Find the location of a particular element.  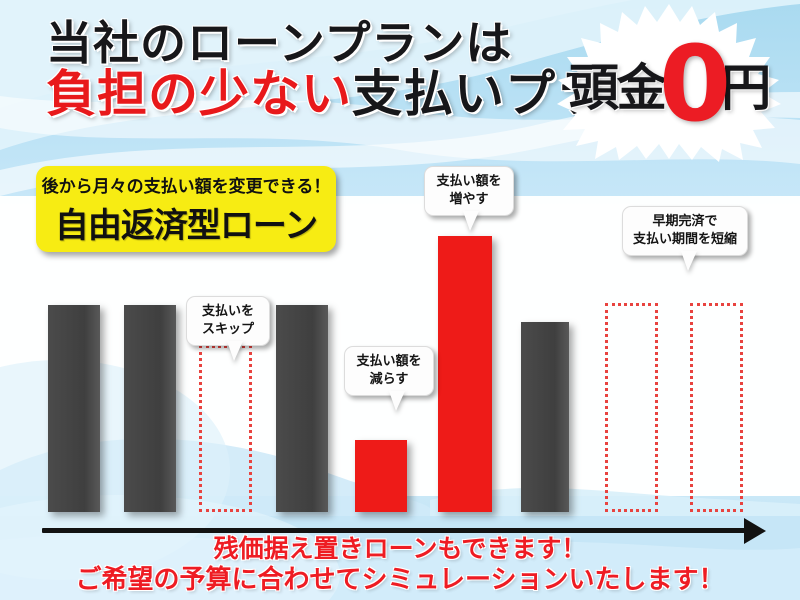

callout-skip-line-1: 支払いを is located at coordinates (227, 312).